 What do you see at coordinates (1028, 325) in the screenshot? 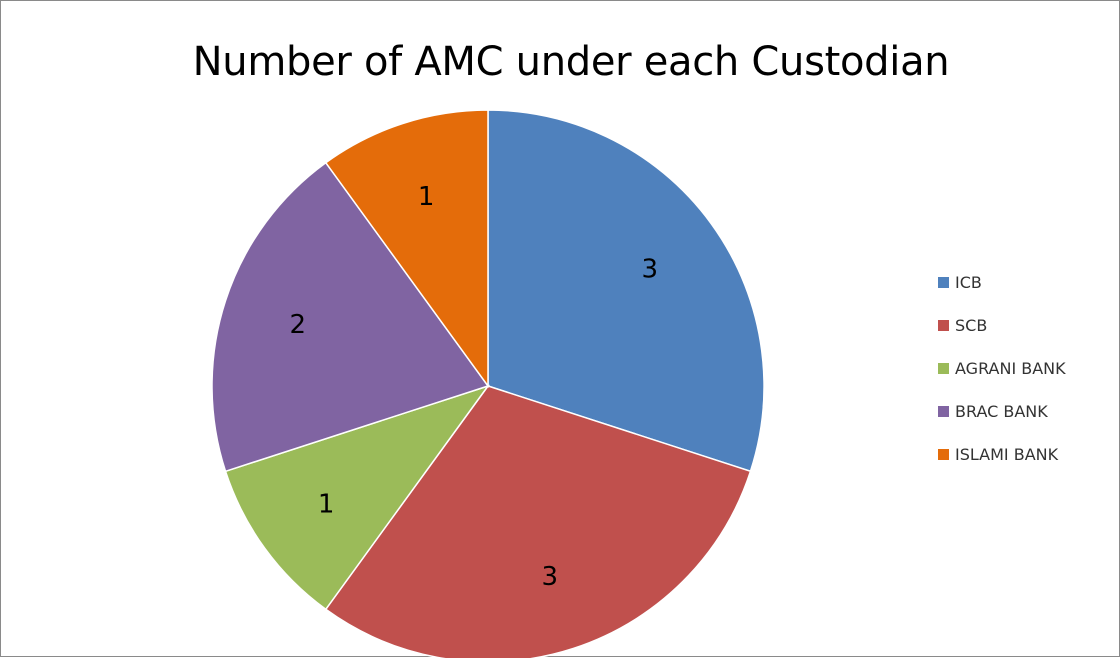
I see `legend-item-scb: SCB` at bounding box center [1028, 325].